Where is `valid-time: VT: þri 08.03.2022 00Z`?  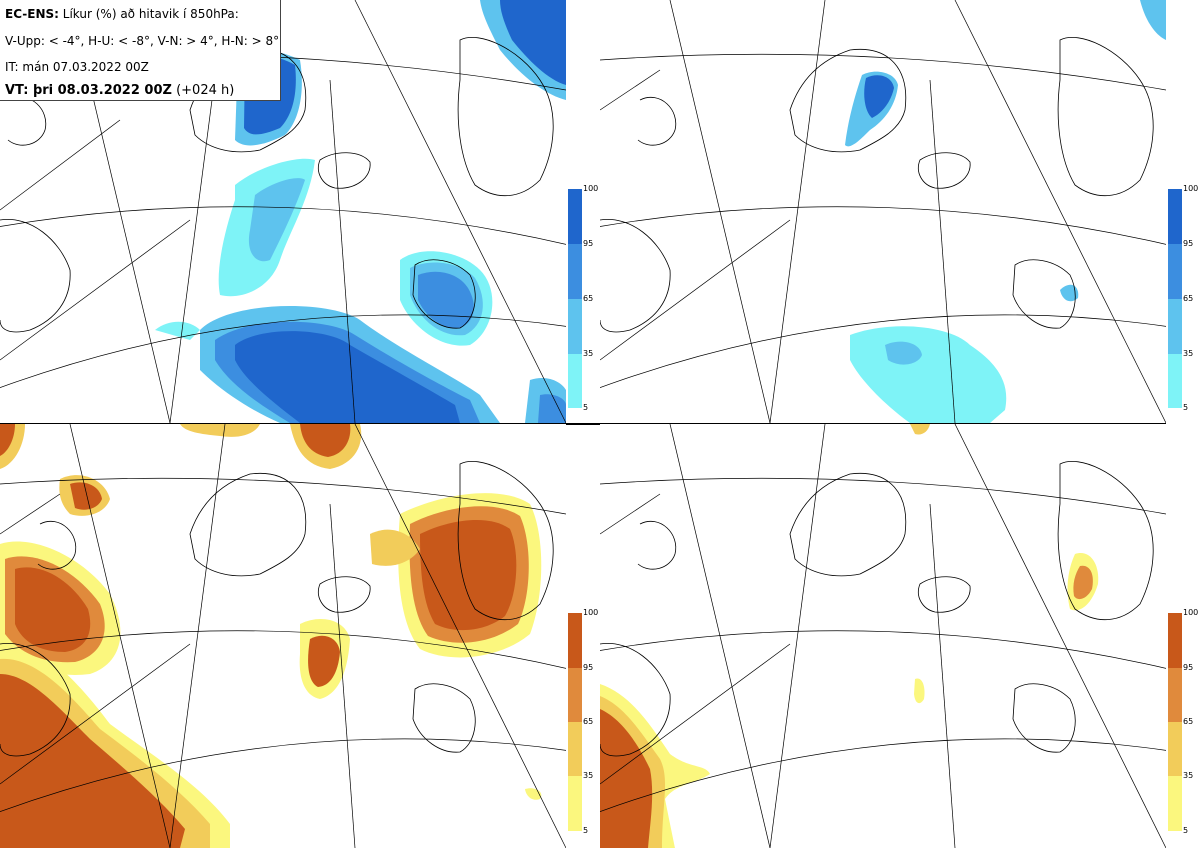
valid-time: VT: þri 08.03.2022 00Z is located at coordinates (88, 90).